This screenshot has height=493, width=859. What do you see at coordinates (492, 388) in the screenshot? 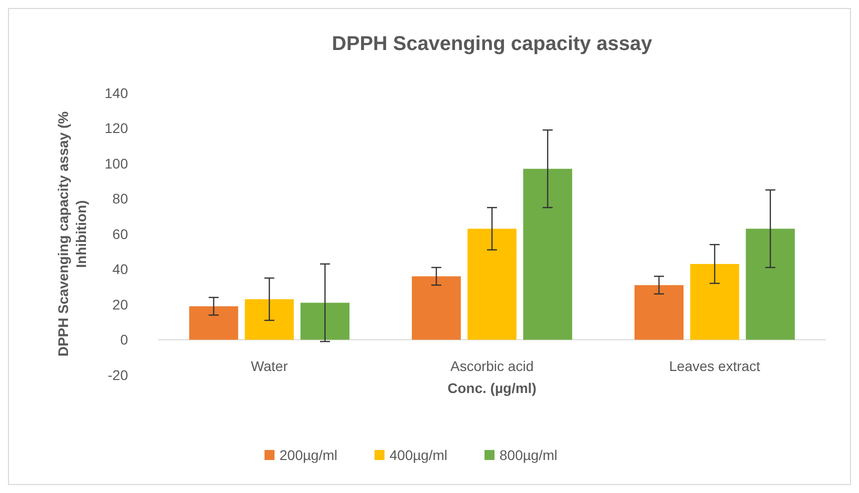
I see `x-axis-title: Conc. (µg/ml)` at bounding box center [492, 388].